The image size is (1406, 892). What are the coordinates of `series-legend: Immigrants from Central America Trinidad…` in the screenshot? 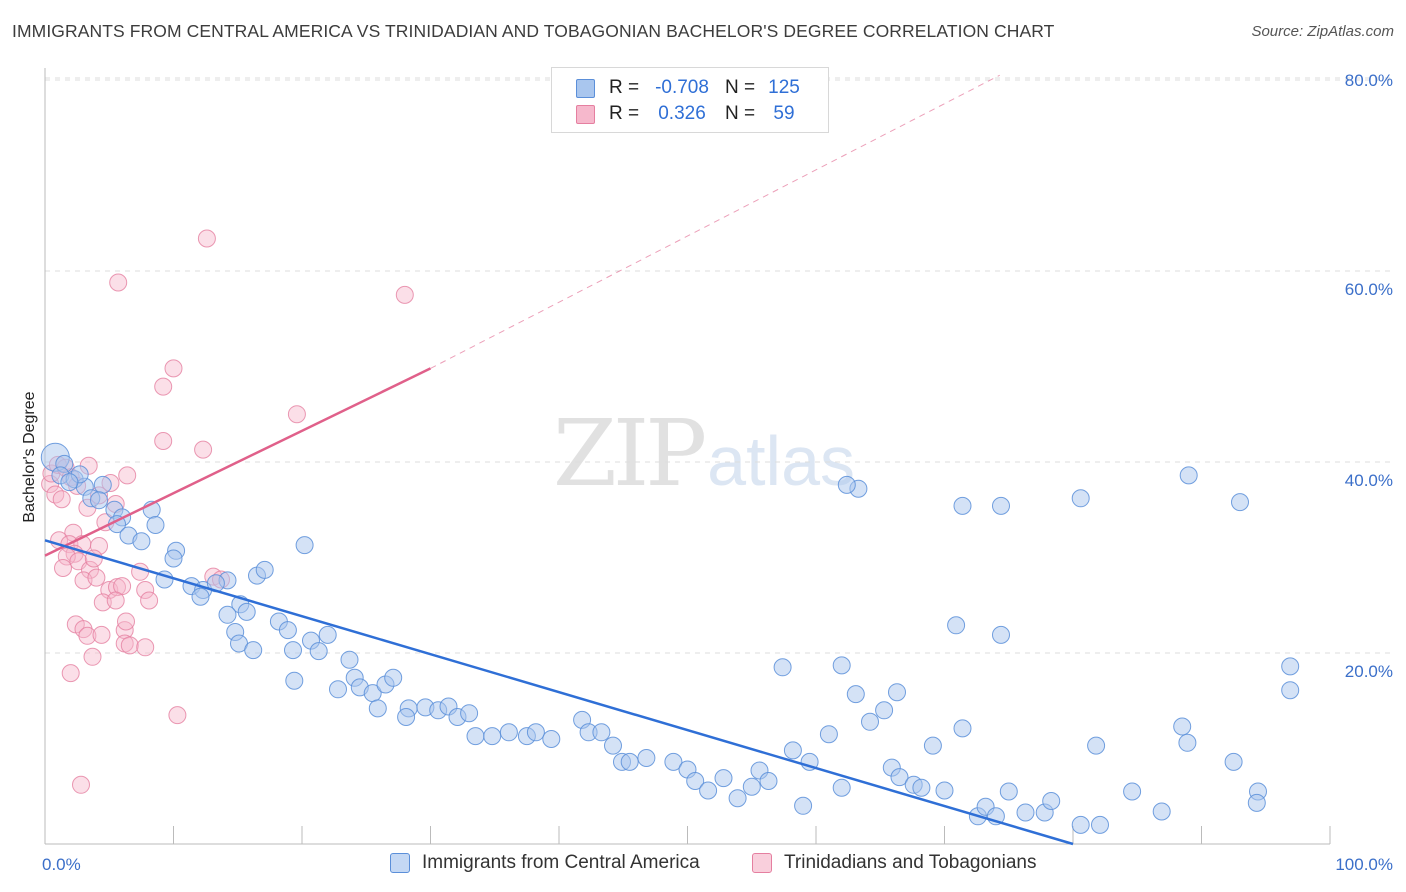 It's located at (703, 865).